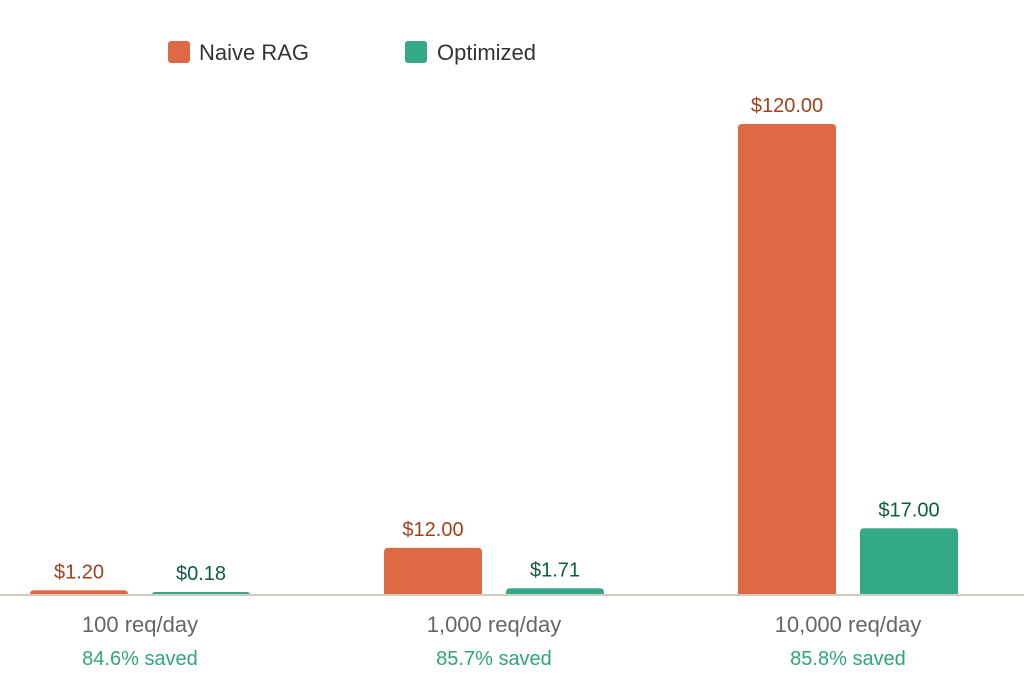  Describe the element at coordinates (494, 659) in the screenshot. I see `savings-annotation-1: 85.7% saved` at that location.